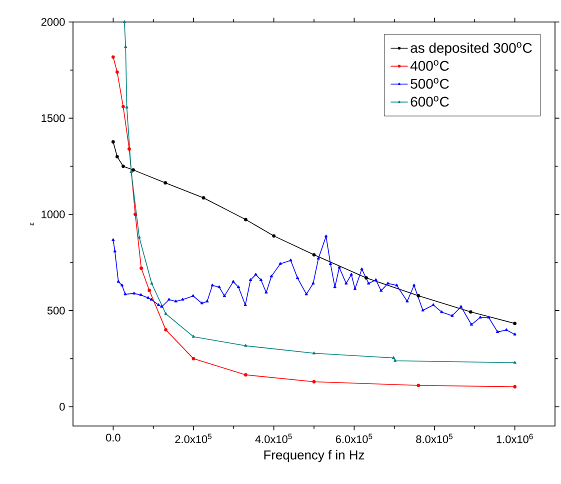 This screenshot has width=561, height=484. I want to click on y-tick-label: 500, so click(56, 310).